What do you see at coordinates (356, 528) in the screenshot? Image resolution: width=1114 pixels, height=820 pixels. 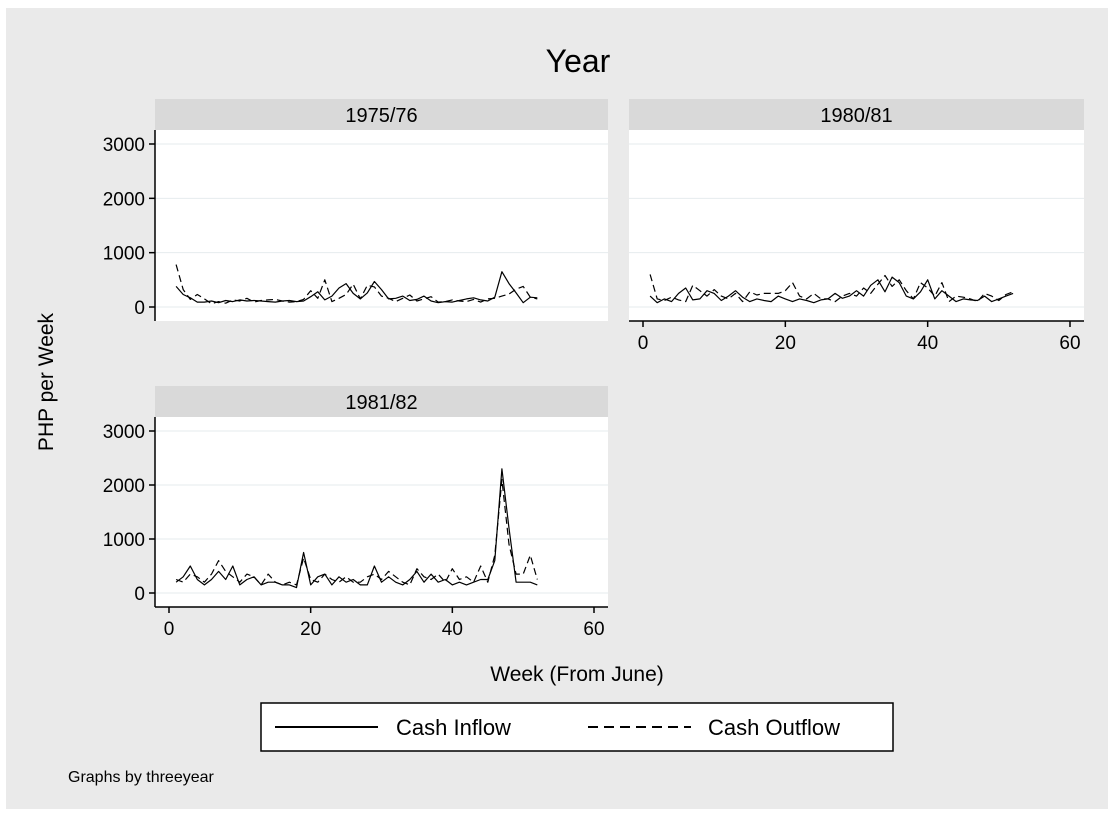 I see `series-line-cash-inflow` at bounding box center [356, 528].